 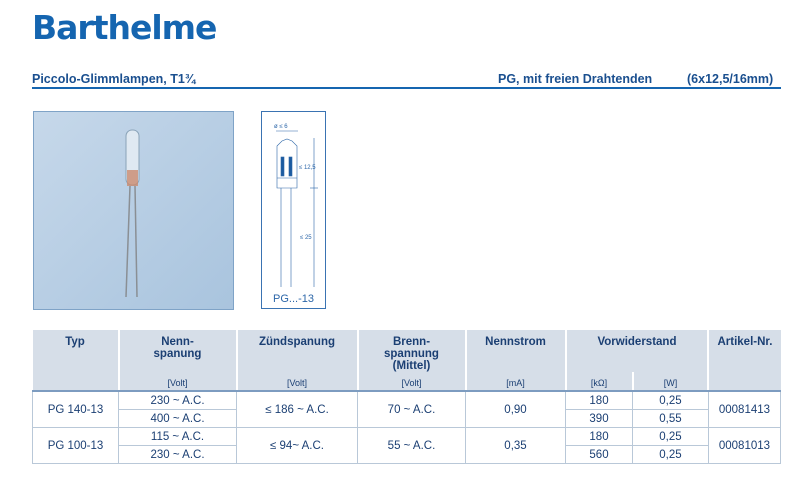 I want to click on unit-watt: [W], so click(x=670, y=382).